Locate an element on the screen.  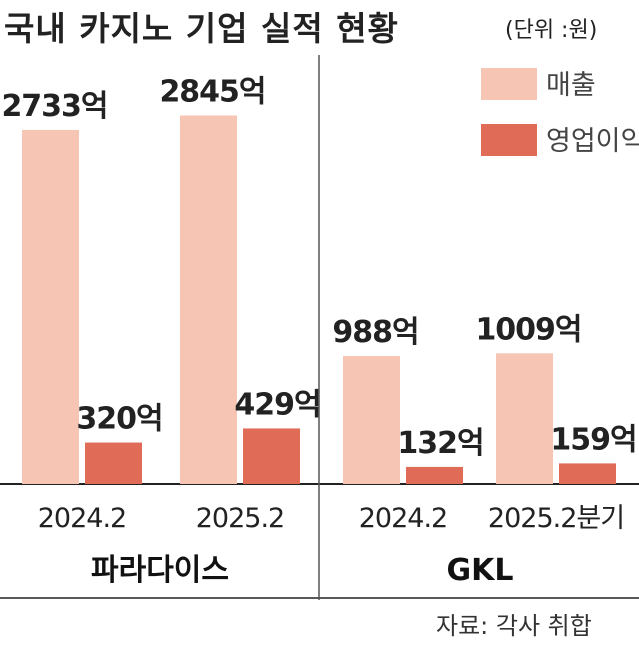
period-tick-label: 2025.2분기 is located at coordinates (556, 518).